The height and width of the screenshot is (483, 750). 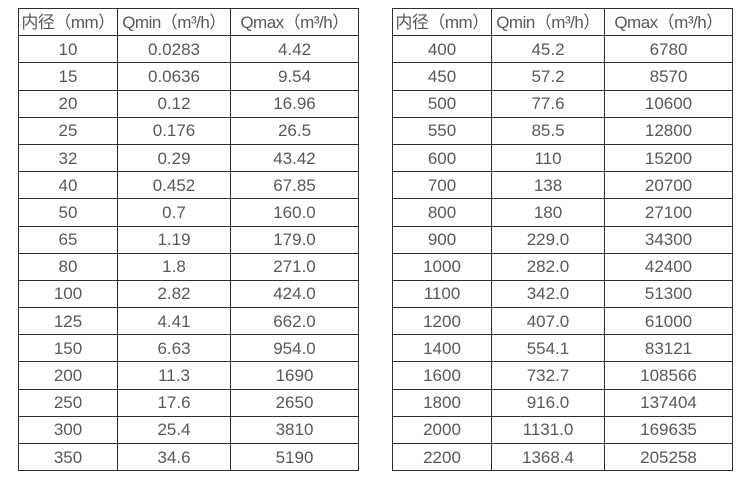 I want to click on table-row: 200 11.3 1690, so click(x=188, y=375).